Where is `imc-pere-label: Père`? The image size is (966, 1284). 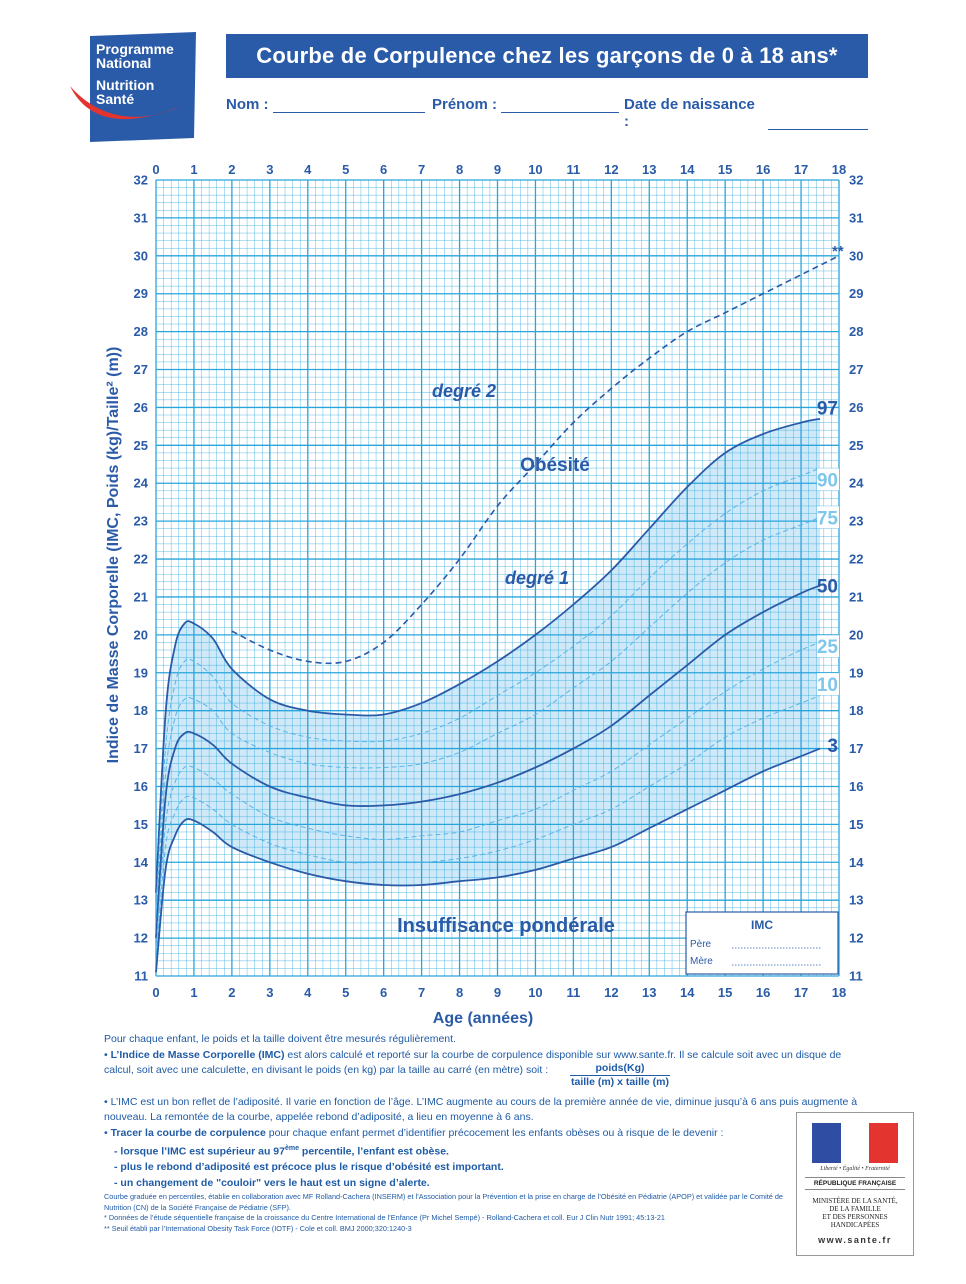
imc-pere-label: Père is located at coordinates (701, 944).